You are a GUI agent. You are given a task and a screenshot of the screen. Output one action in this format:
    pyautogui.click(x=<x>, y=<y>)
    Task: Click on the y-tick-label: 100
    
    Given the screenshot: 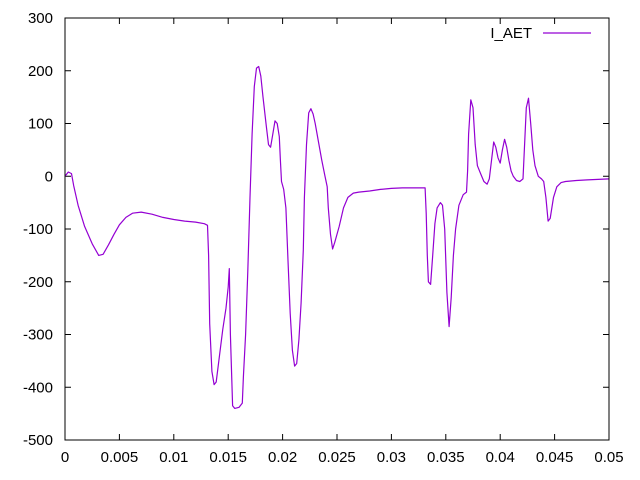 What is the action you would take?
    pyautogui.click(x=40, y=124)
    